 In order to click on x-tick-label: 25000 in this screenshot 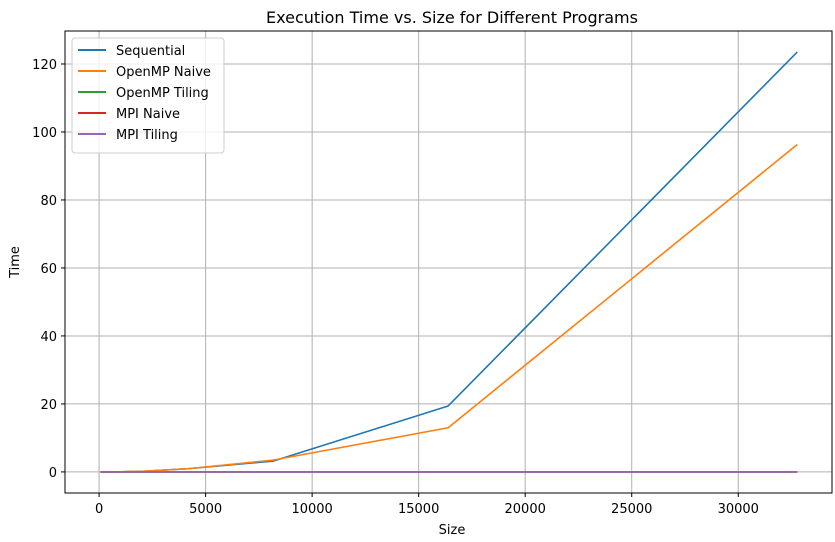, I will do `click(631, 509)`.